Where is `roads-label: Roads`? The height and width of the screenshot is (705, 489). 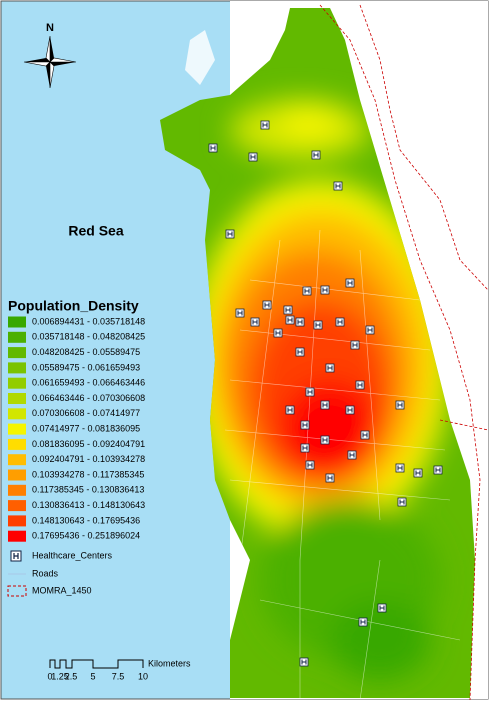 roads-label: Roads is located at coordinates (45, 573).